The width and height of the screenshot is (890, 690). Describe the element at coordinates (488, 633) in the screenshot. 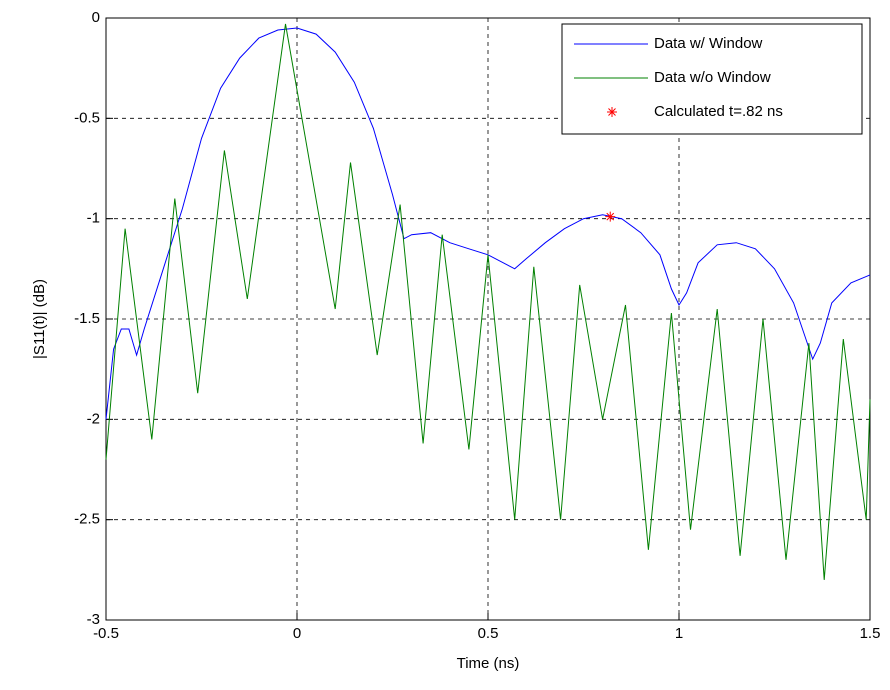

I see `x-tick-label: 0.5` at that location.